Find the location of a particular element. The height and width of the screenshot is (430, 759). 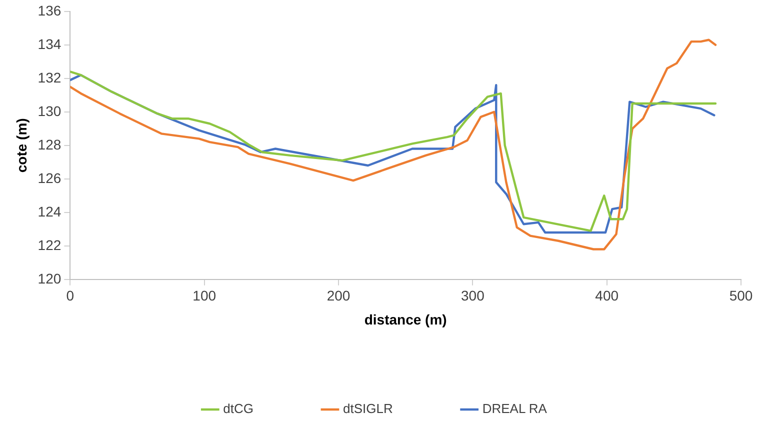

legend-label: dtCG is located at coordinates (238, 408).